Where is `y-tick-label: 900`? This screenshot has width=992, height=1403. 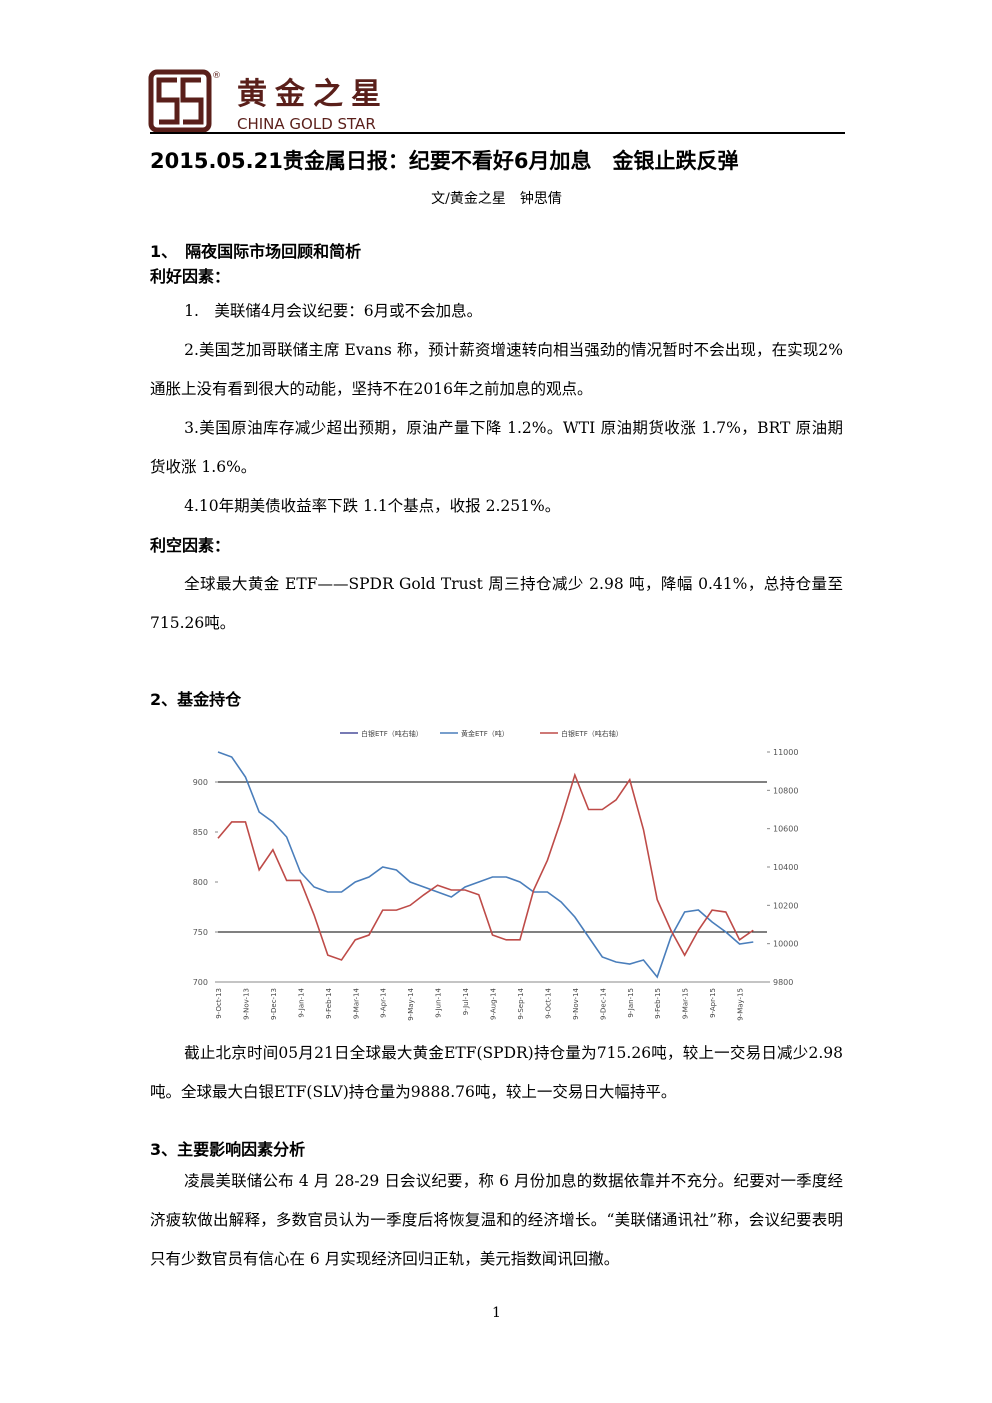 y-tick-label: 900 is located at coordinates (200, 782).